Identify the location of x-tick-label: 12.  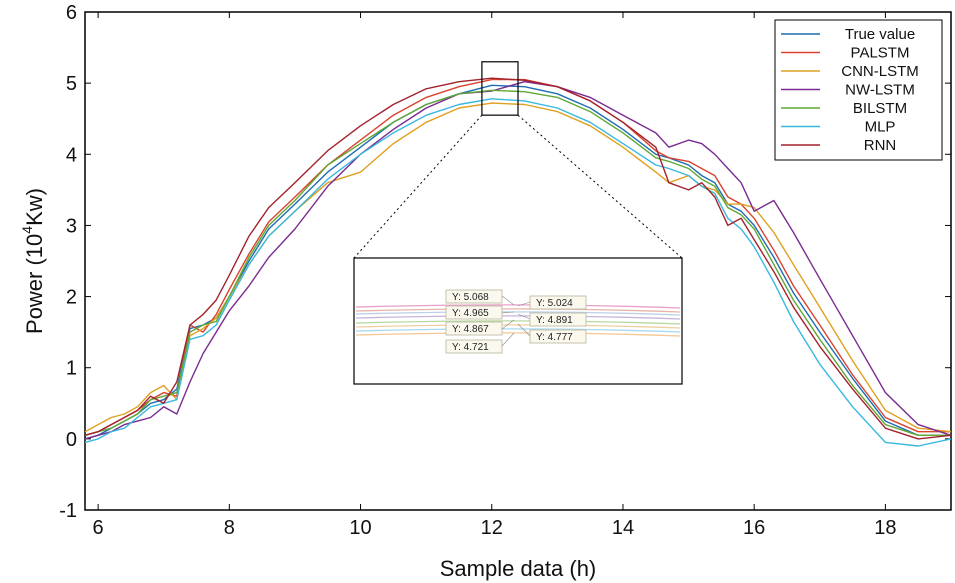
(492, 528).